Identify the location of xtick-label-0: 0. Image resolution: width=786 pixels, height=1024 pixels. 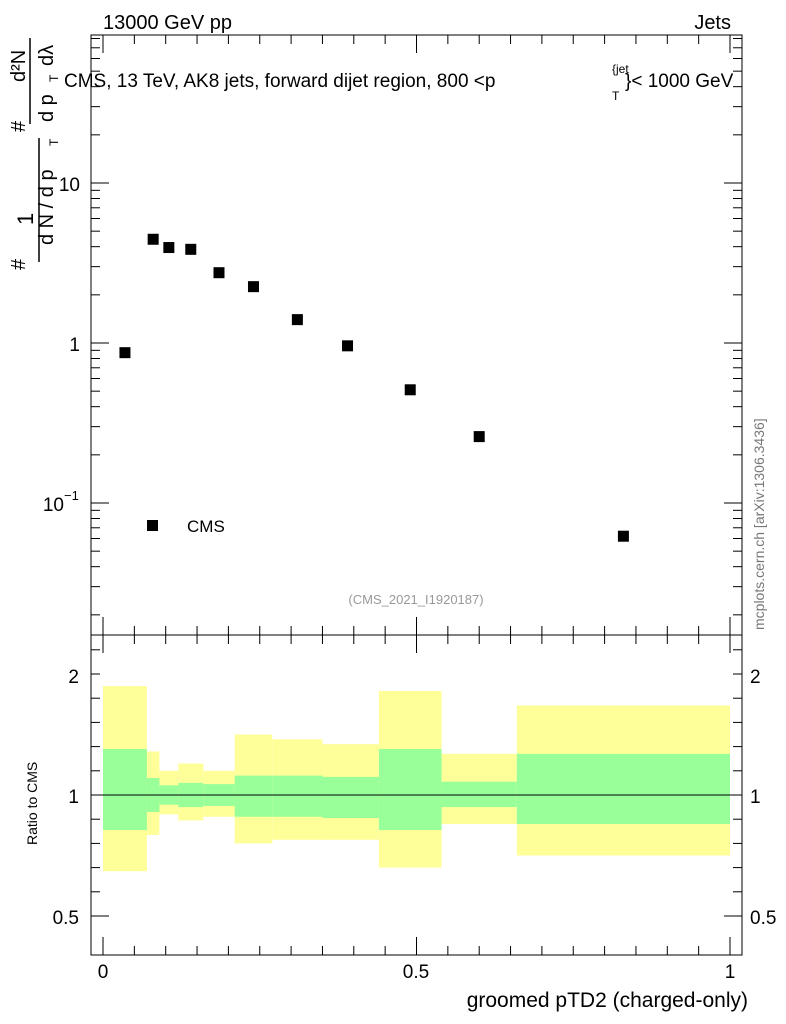
(103, 972).